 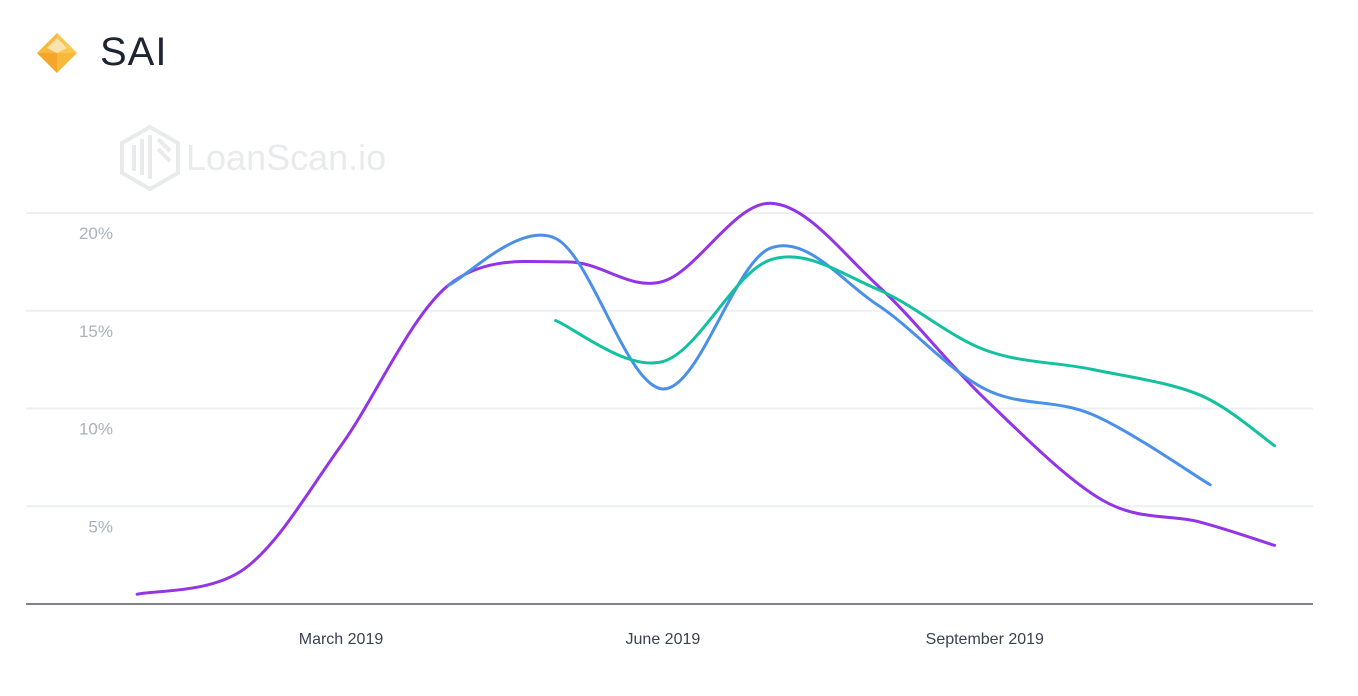 I want to click on loanscan-logo-icon, so click(x=150, y=158).